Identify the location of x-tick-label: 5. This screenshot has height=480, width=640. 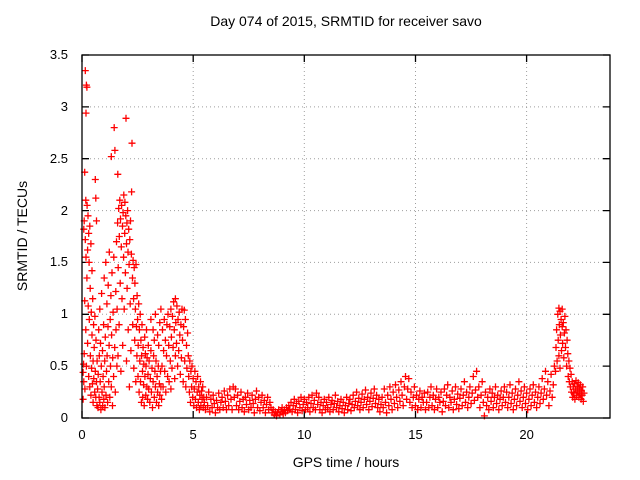
(193, 434).